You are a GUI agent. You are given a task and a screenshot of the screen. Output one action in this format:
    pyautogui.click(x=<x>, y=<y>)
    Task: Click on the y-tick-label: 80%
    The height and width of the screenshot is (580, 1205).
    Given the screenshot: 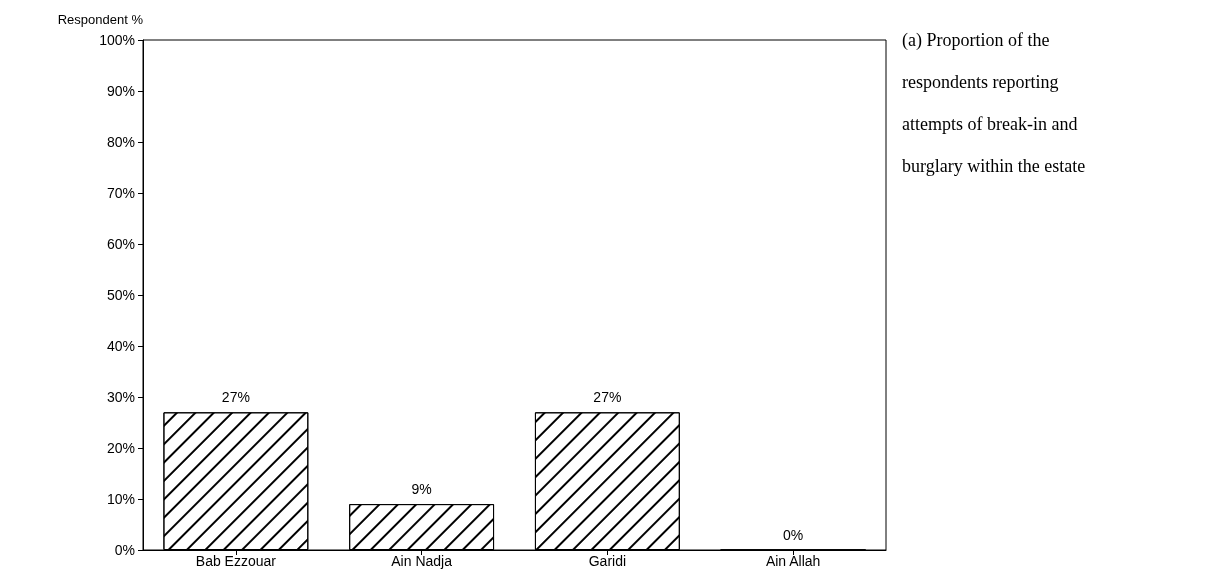 What is the action you would take?
    pyautogui.click(x=120, y=142)
    